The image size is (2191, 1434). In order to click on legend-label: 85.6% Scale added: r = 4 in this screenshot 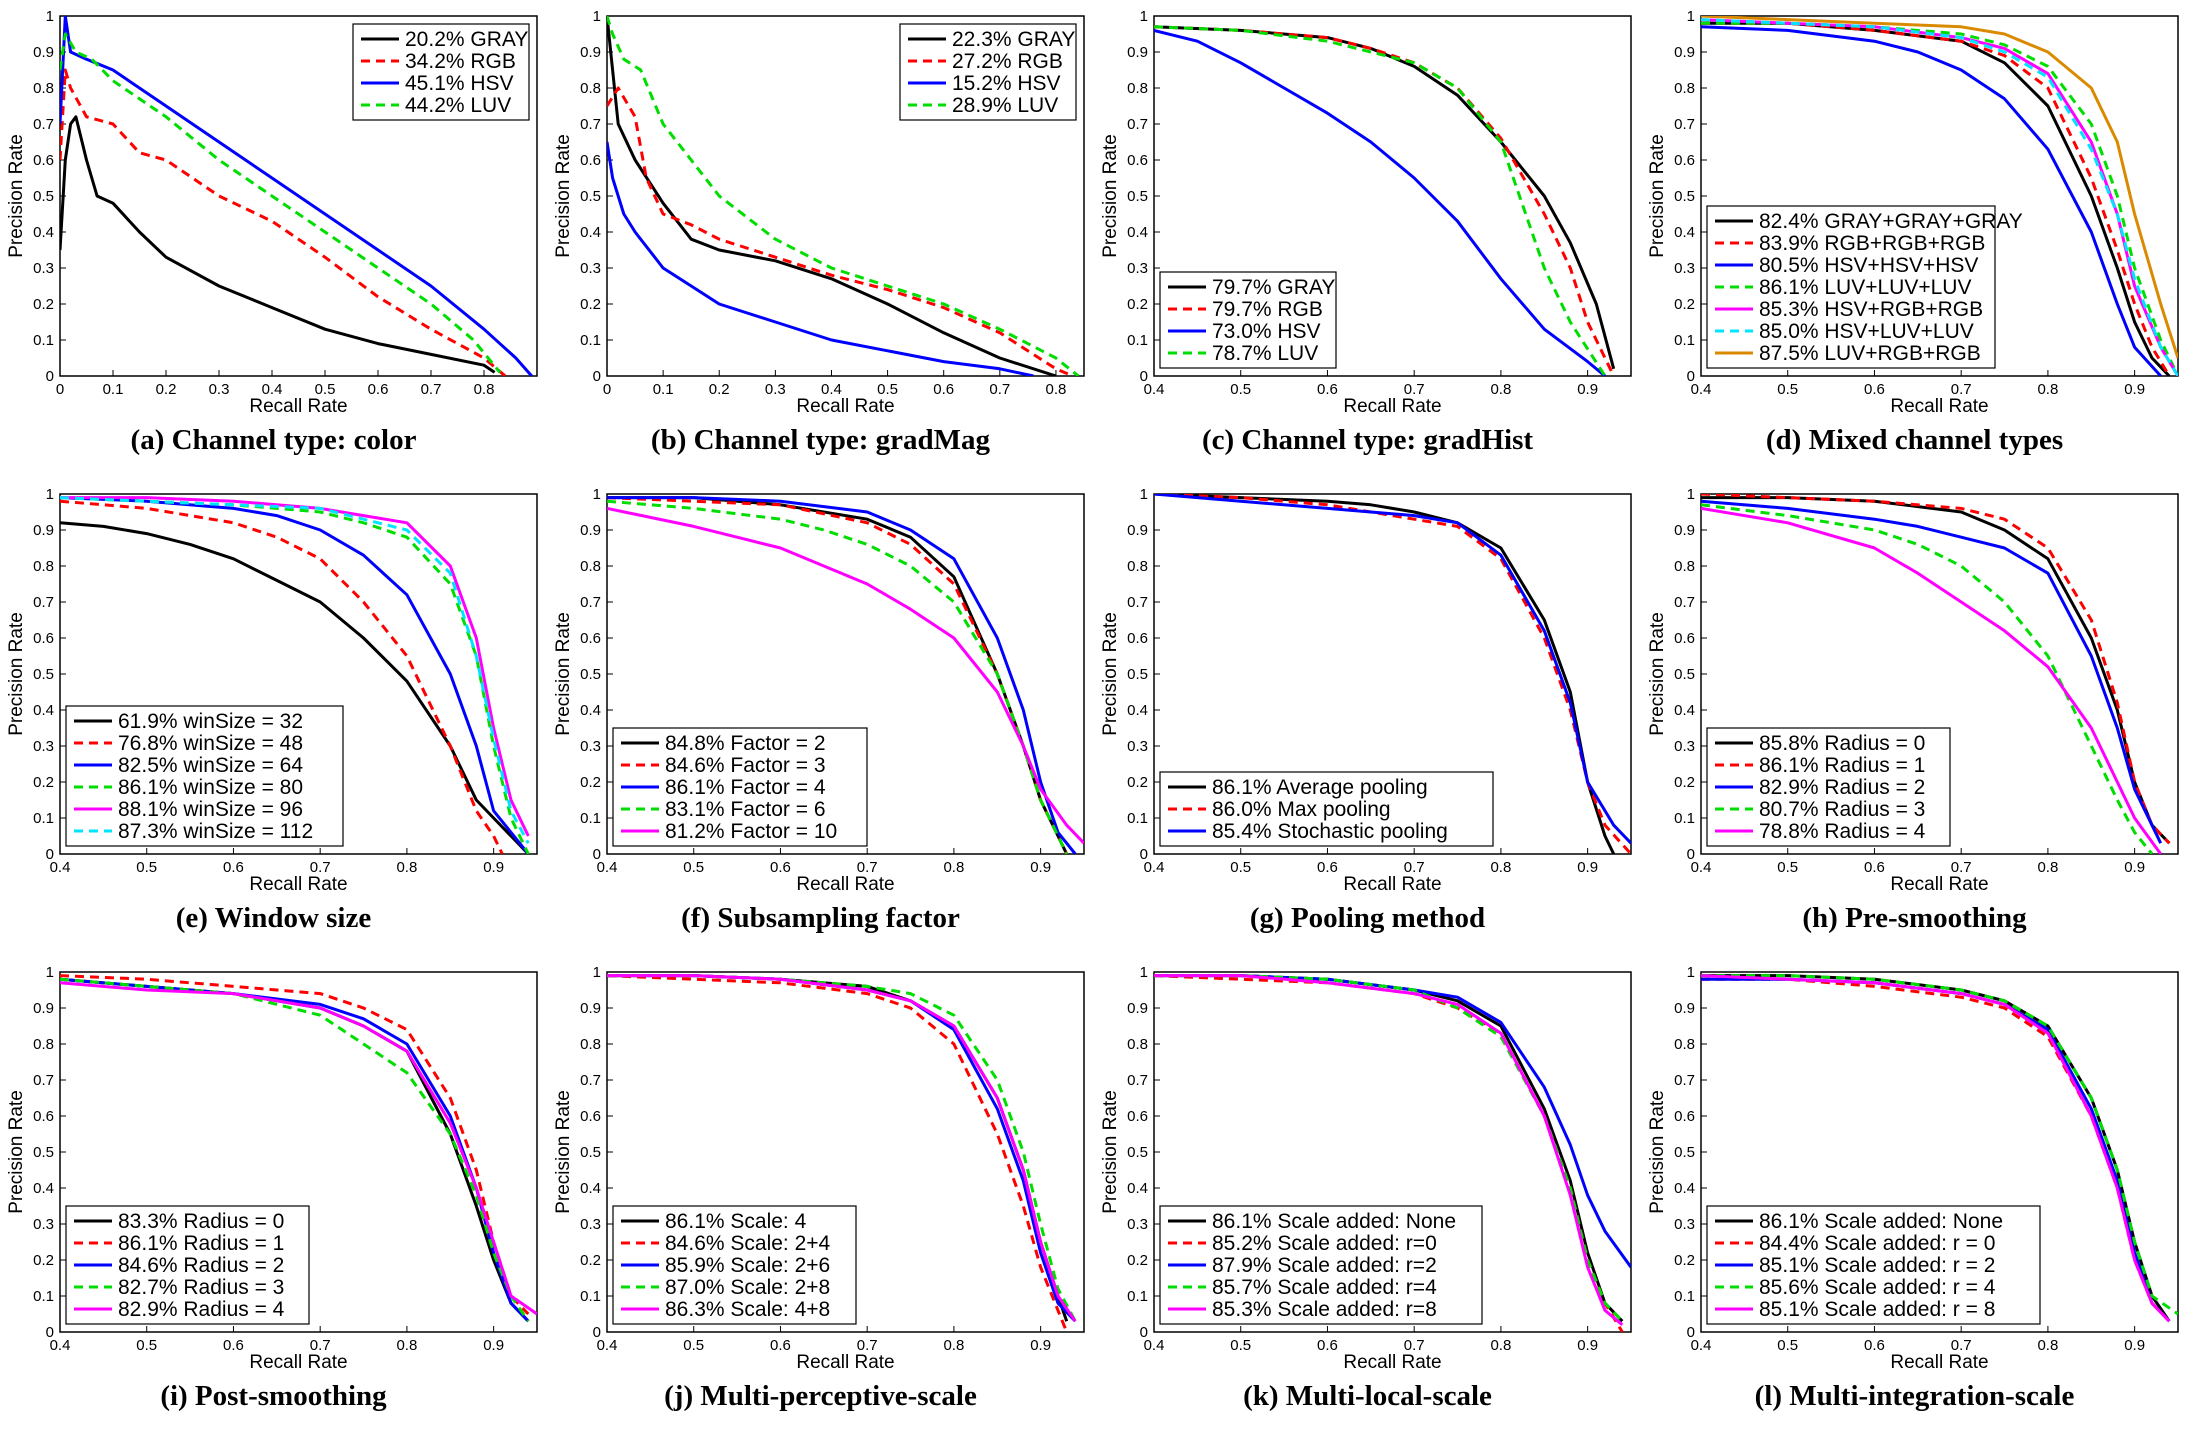, I will do `click(1877, 1287)`.